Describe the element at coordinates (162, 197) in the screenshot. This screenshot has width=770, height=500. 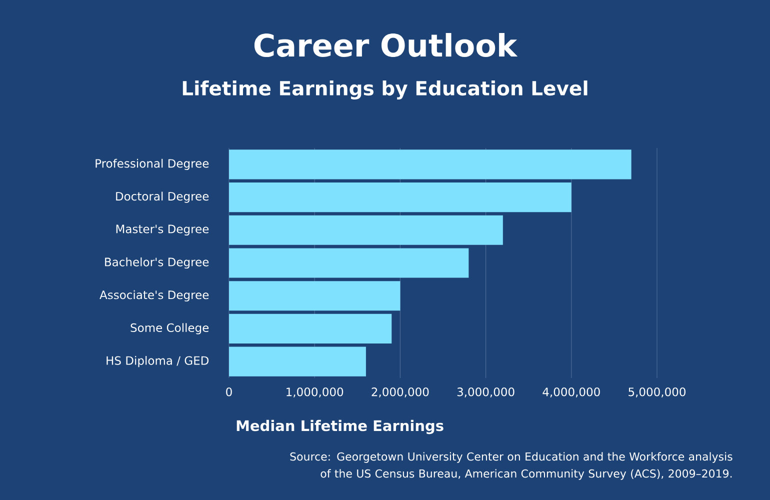
I see `y-tick-label: Doctoral Degree` at that location.